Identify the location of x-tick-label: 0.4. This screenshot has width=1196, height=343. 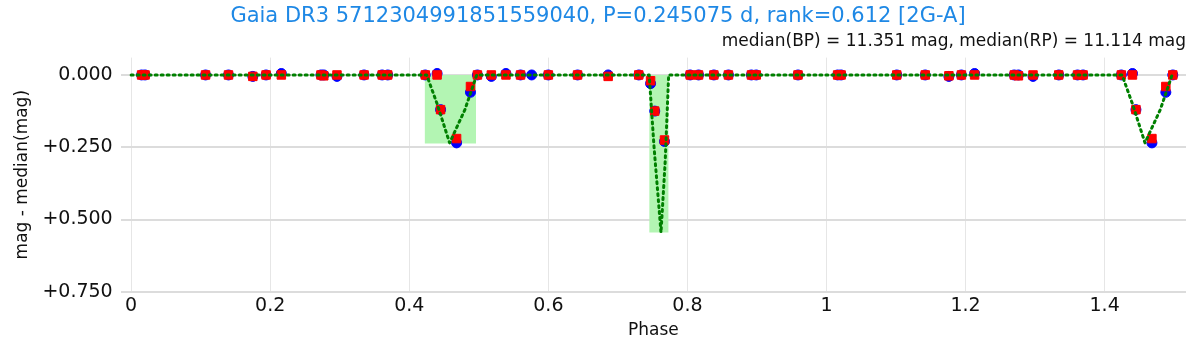
(409, 304).